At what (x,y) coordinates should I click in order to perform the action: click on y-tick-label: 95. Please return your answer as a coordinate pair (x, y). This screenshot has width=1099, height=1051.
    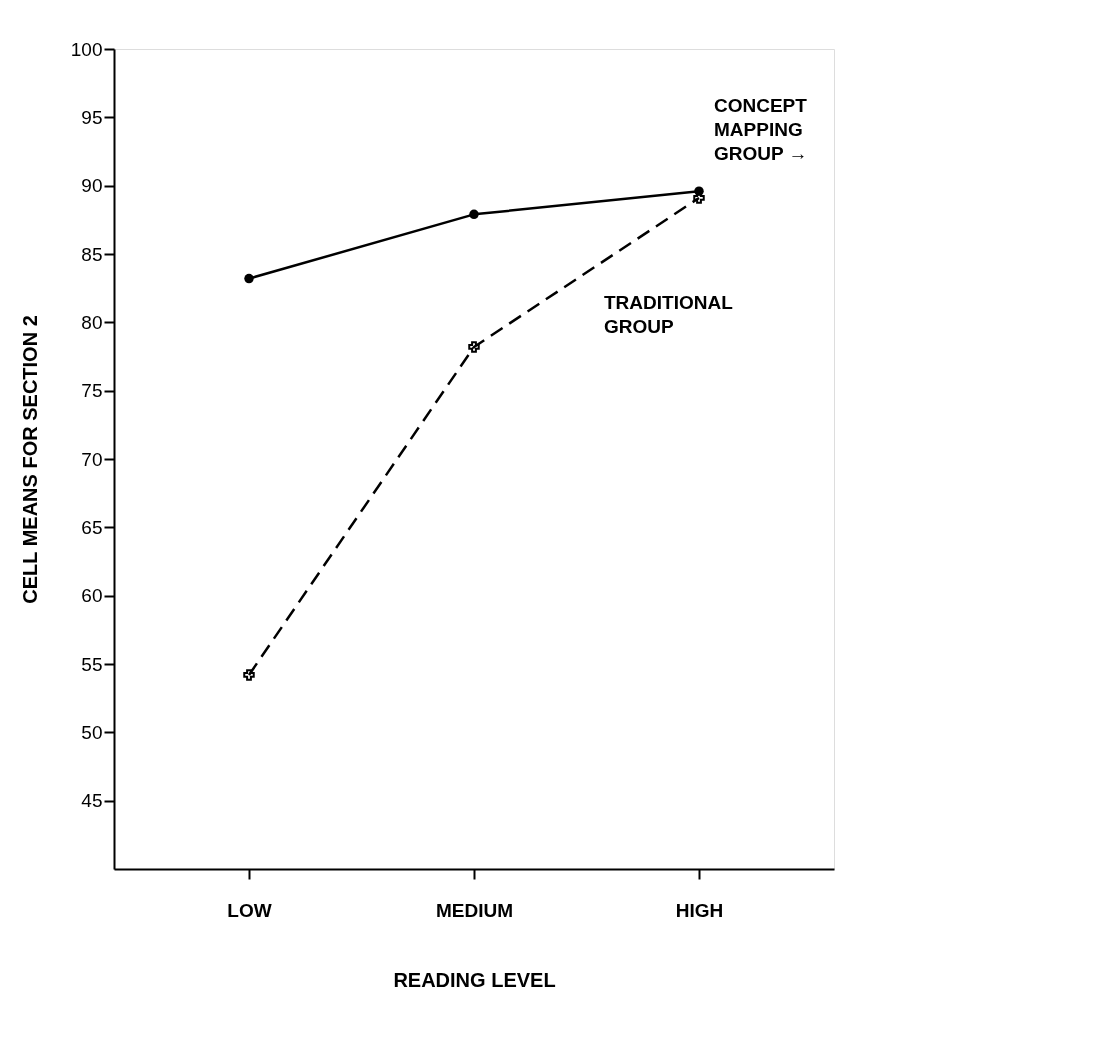
    Looking at the image, I should click on (92, 117).